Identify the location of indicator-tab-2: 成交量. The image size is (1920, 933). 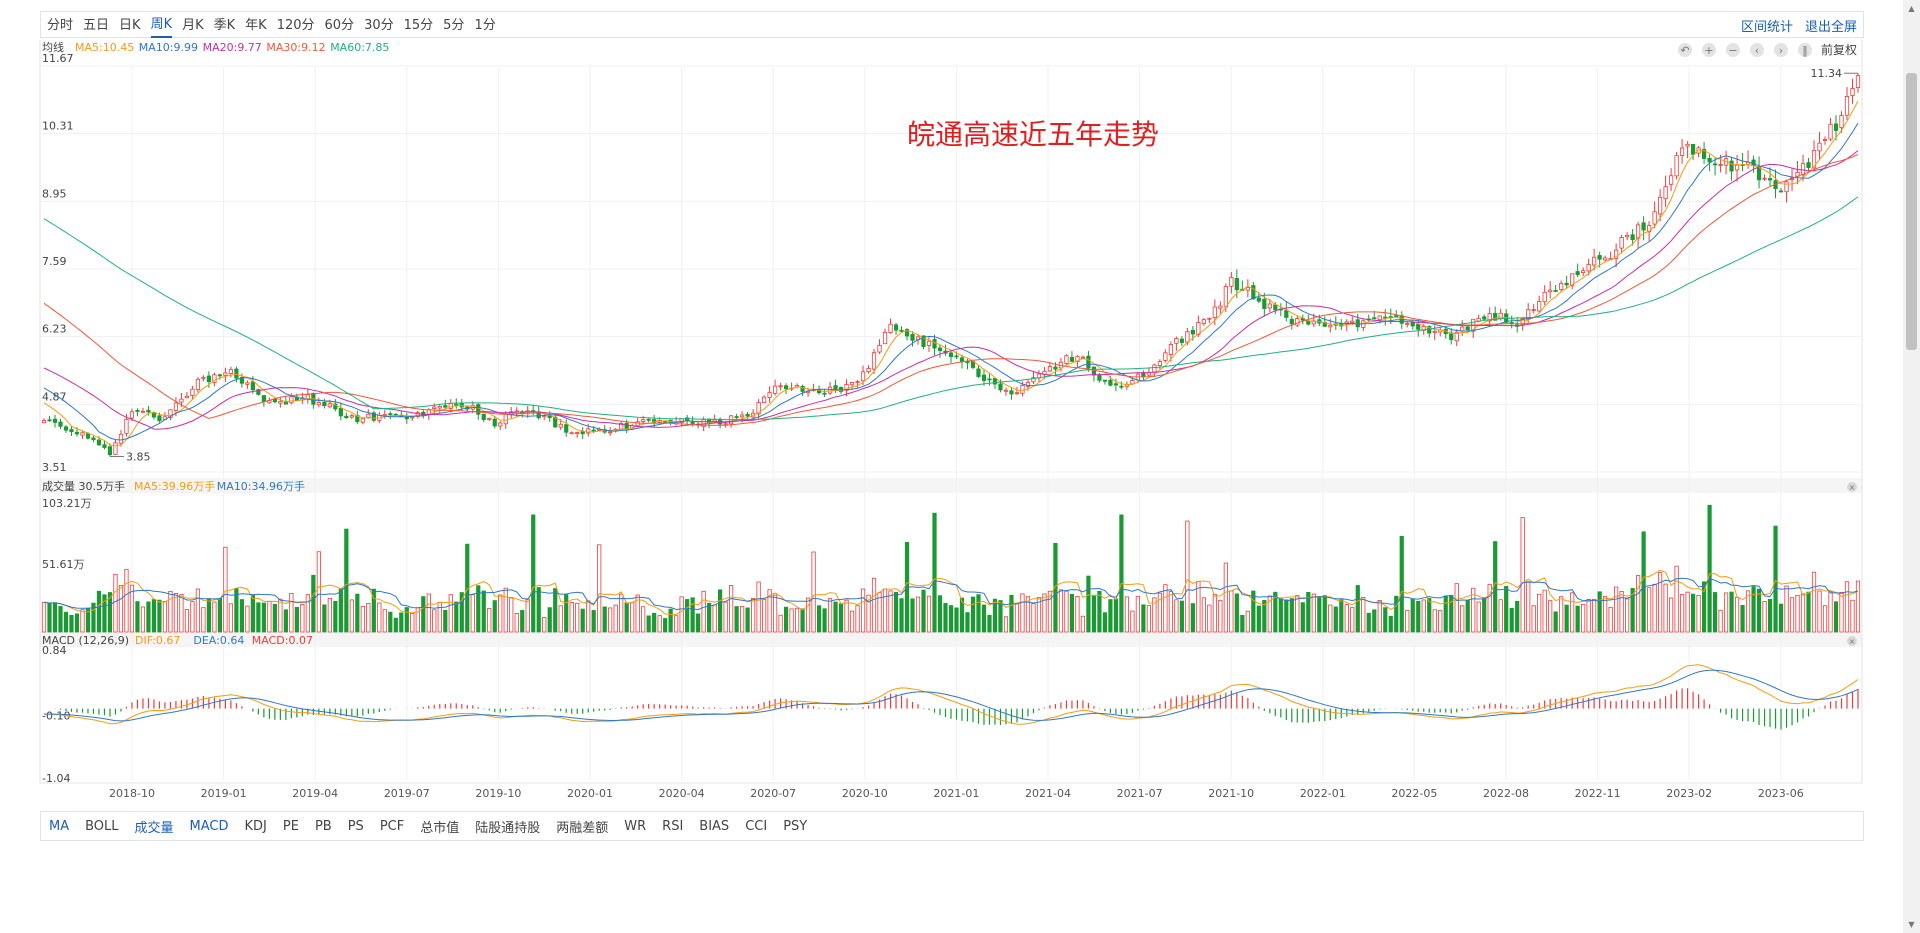
(154, 828).